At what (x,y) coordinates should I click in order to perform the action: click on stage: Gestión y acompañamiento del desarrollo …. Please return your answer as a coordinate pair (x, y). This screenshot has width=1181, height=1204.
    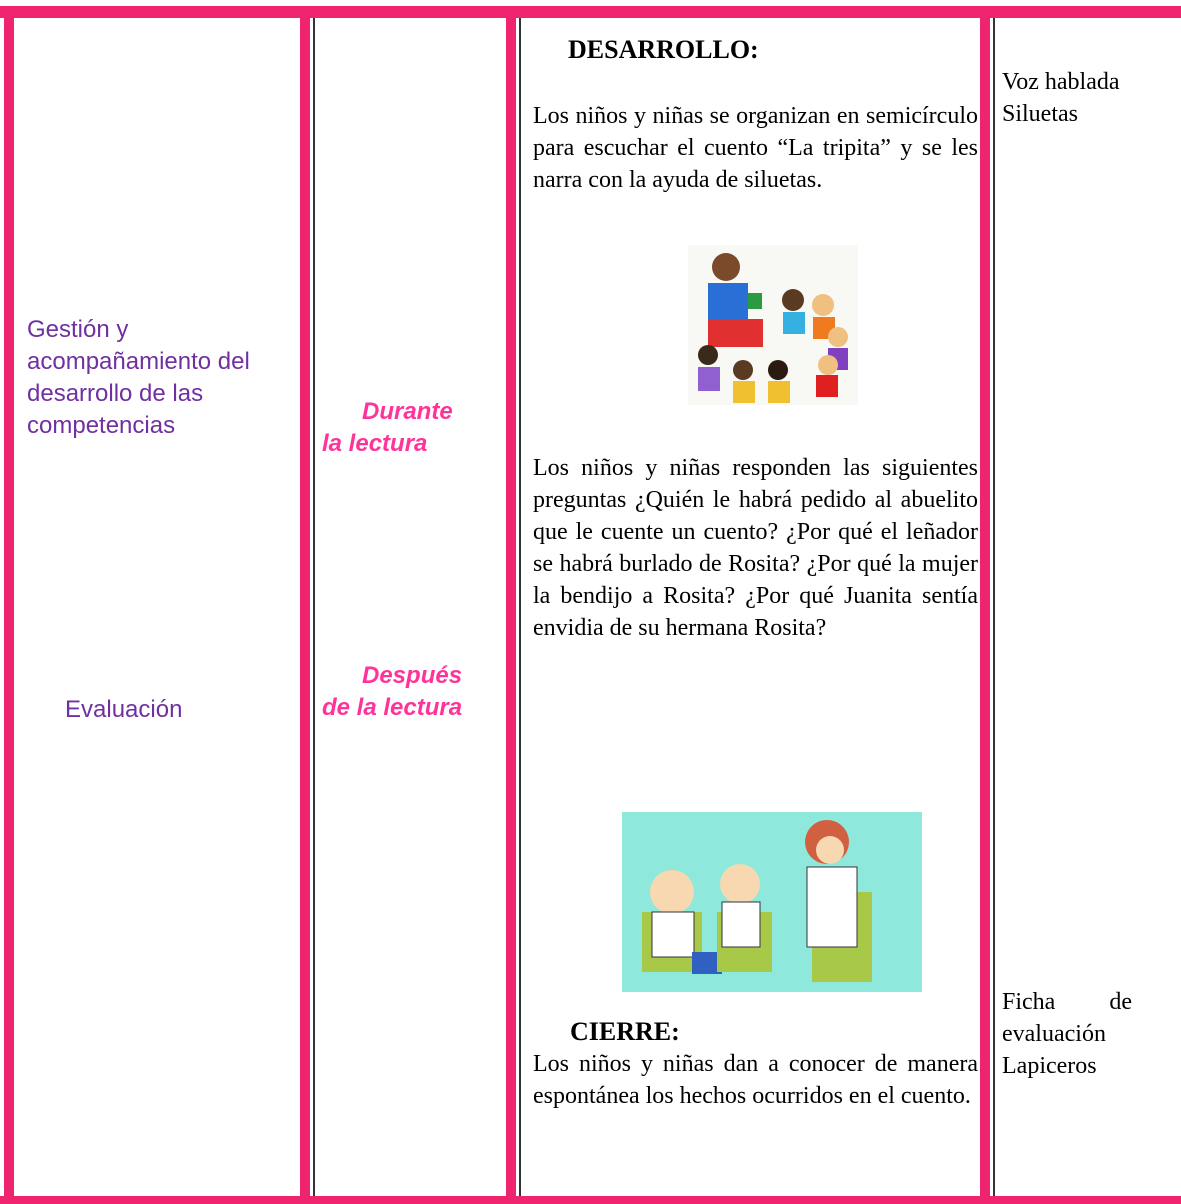
    Looking at the image, I should click on (138, 377).